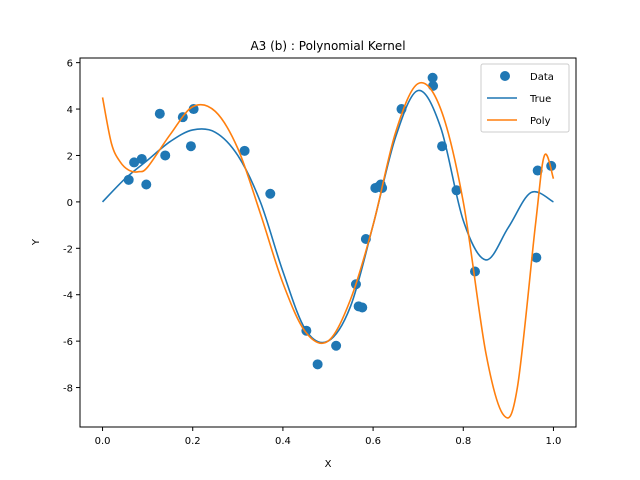 The width and height of the screenshot is (640, 480). What do you see at coordinates (283, 441) in the screenshot?
I see `x-tick-label: 0.4` at bounding box center [283, 441].